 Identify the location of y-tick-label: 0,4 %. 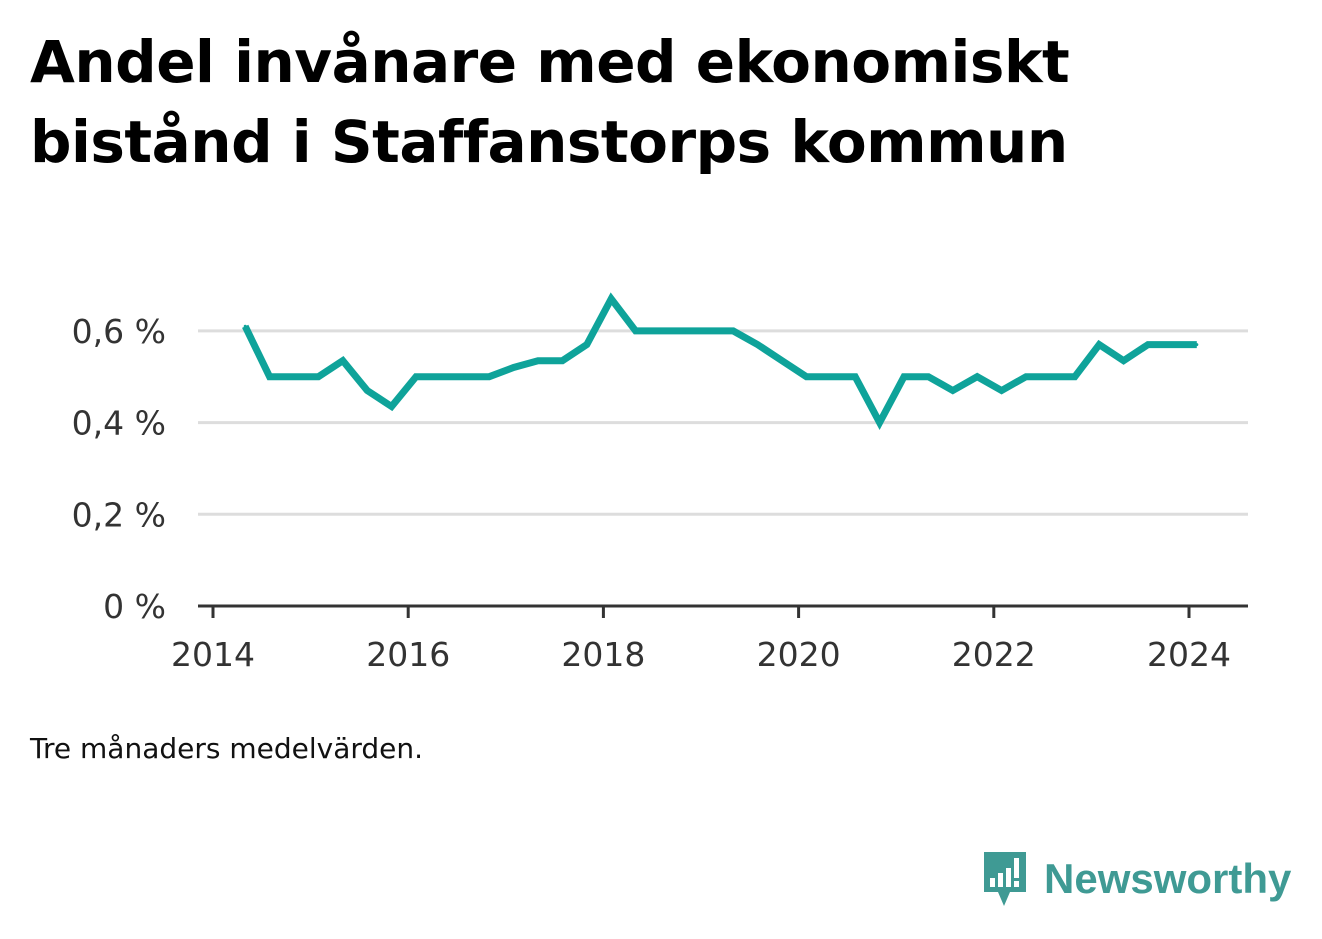
(119, 423).